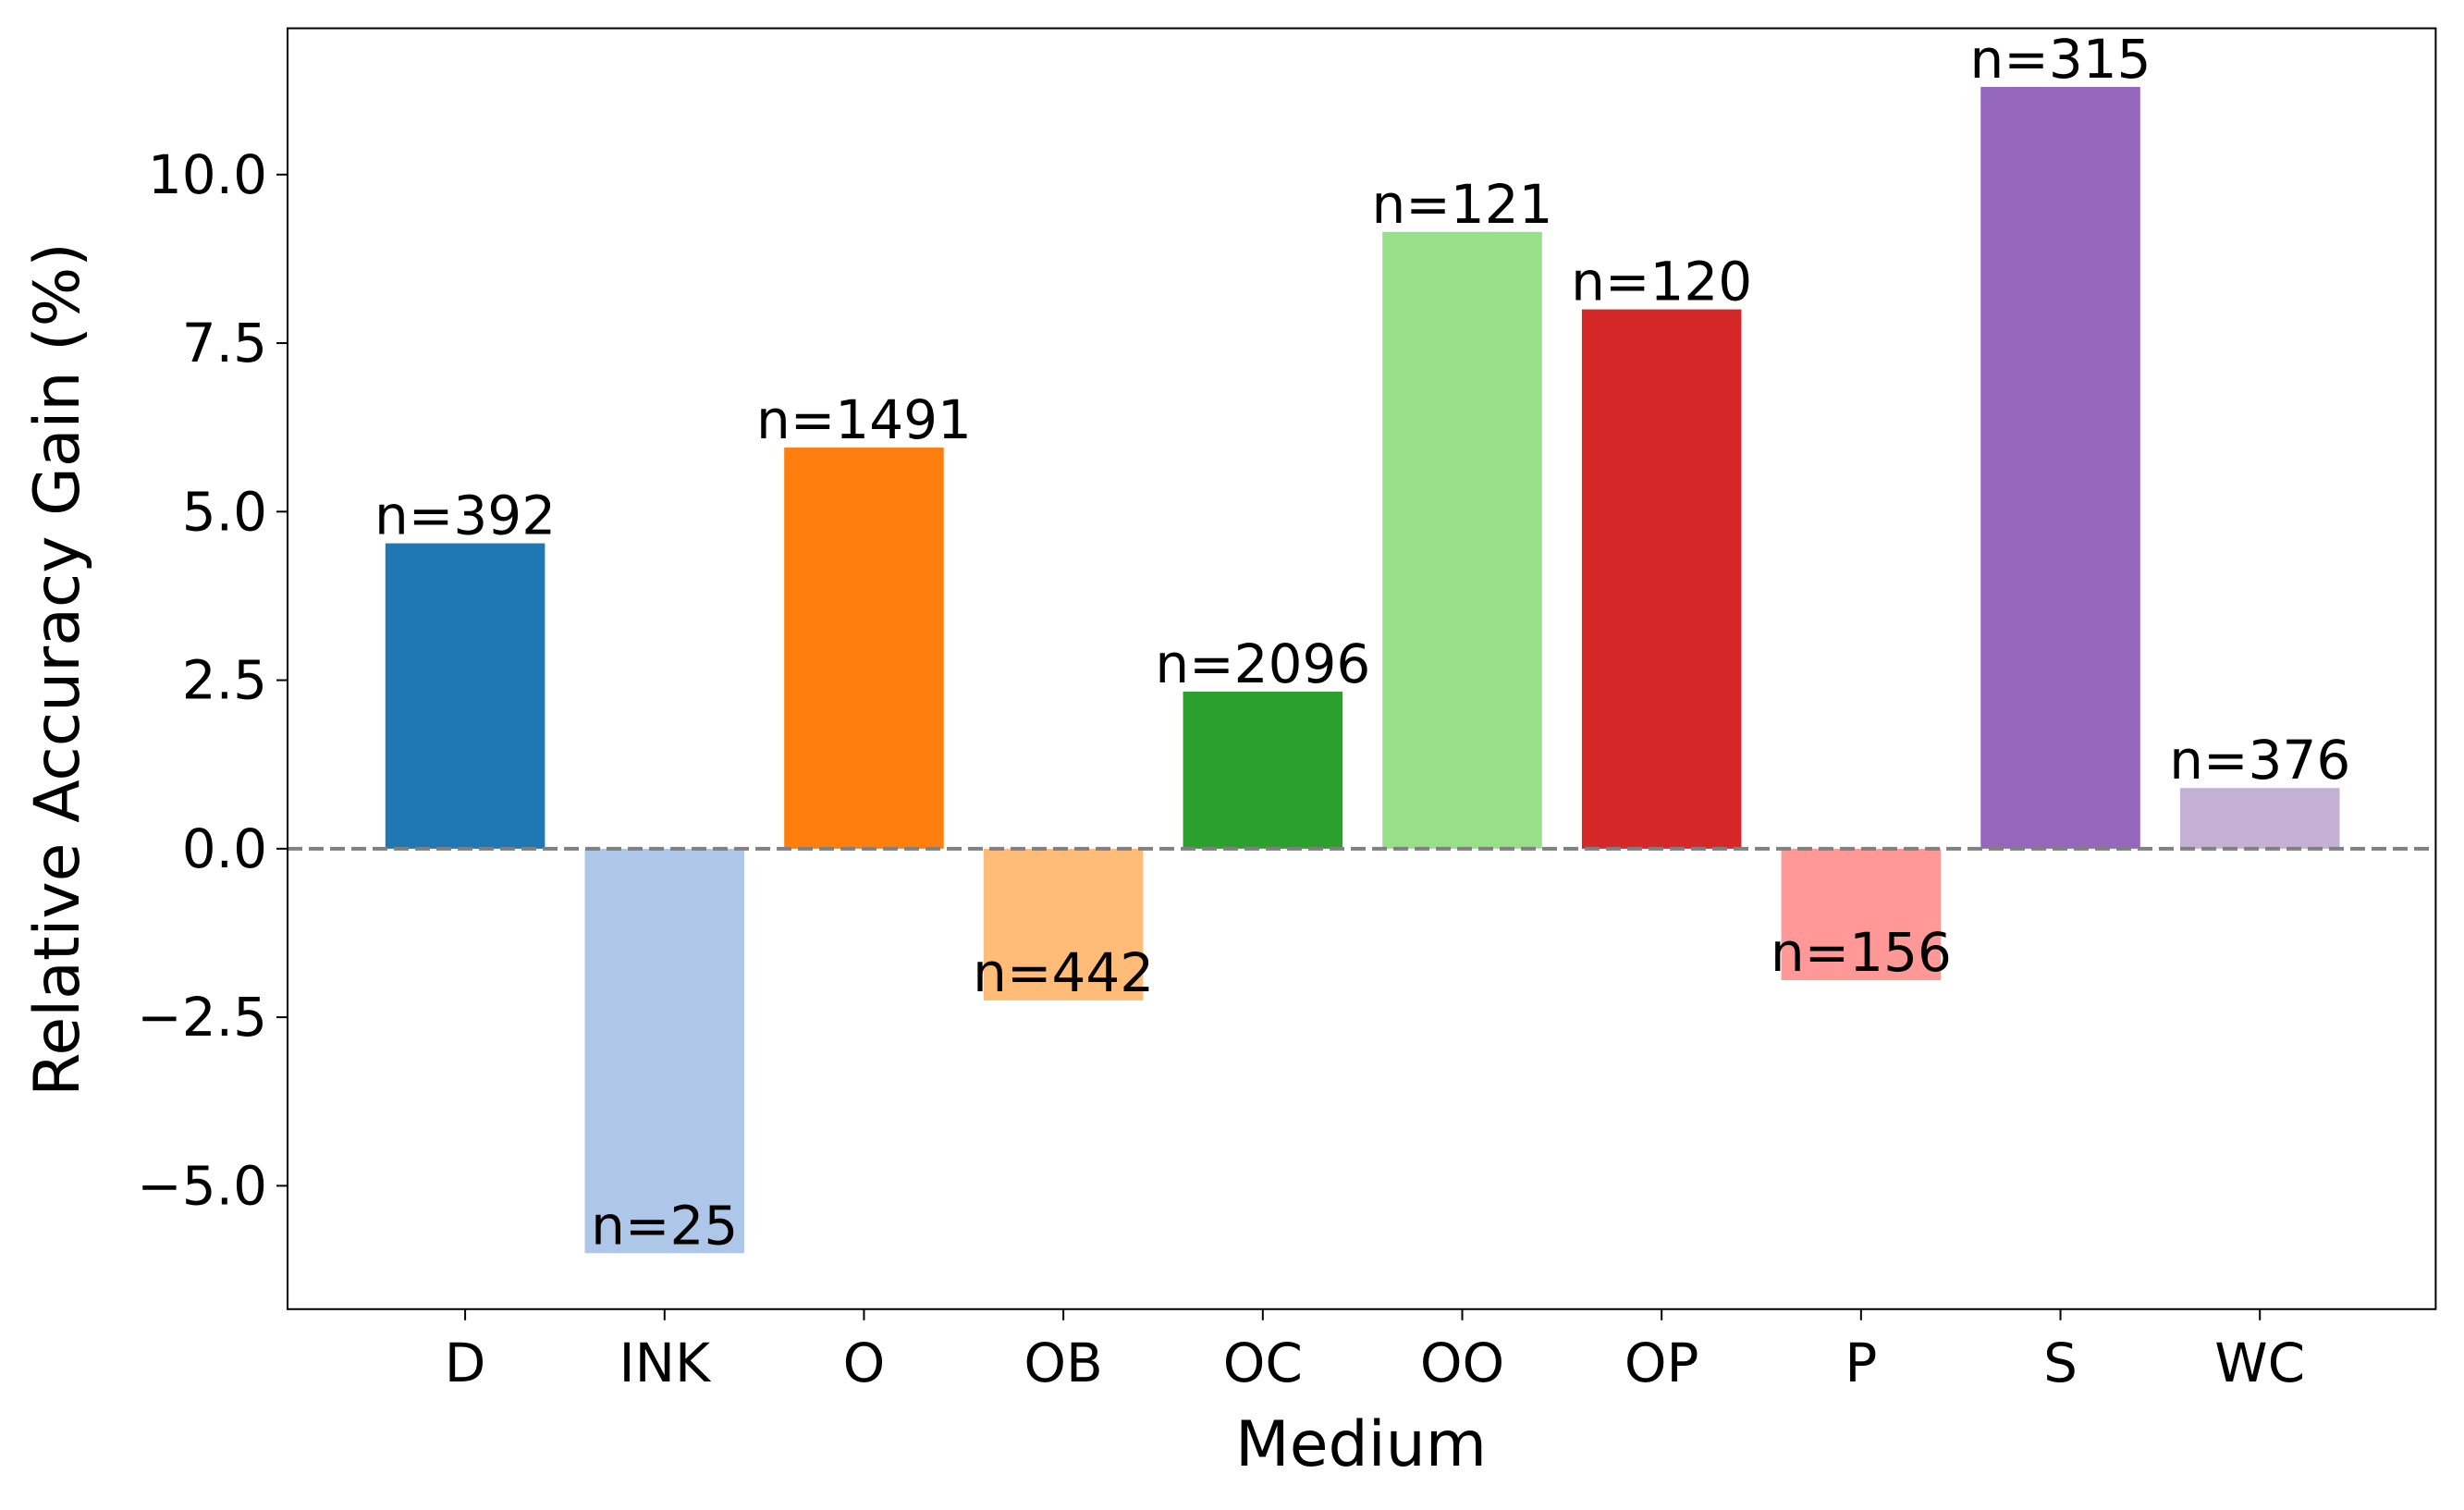  What do you see at coordinates (2259, 1363) in the screenshot?
I see `x-tick-label: WC` at bounding box center [2259, 1363].